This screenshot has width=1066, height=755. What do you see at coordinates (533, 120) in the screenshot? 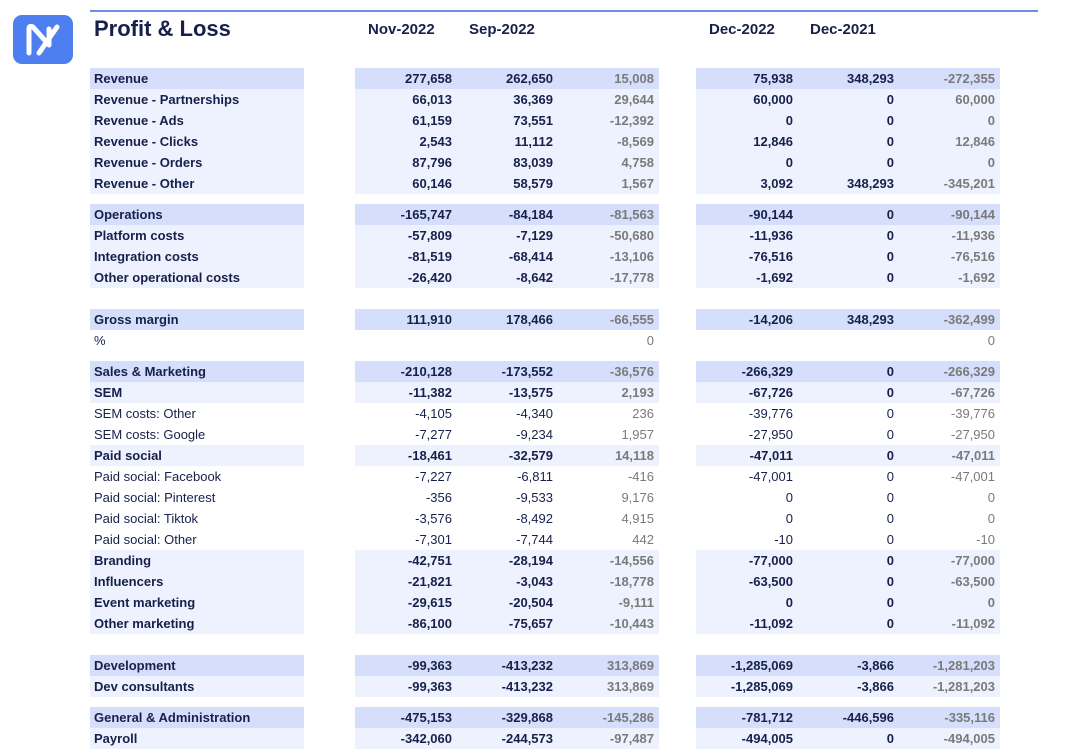
I see `cell-value: 73,551` at bounding box center [533, 120].